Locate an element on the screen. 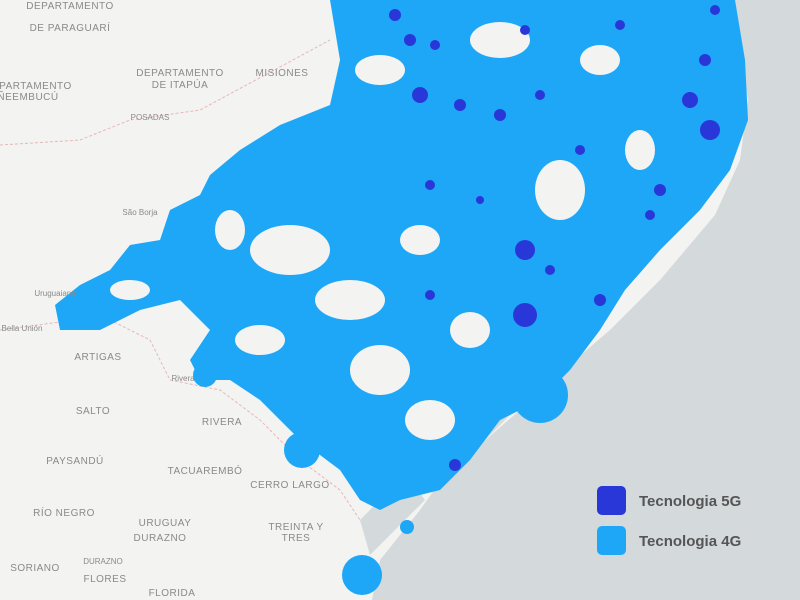 This screenshot has width=800, height=600. place-label: DE ITAPÚA is located at coordinates (180, 84).